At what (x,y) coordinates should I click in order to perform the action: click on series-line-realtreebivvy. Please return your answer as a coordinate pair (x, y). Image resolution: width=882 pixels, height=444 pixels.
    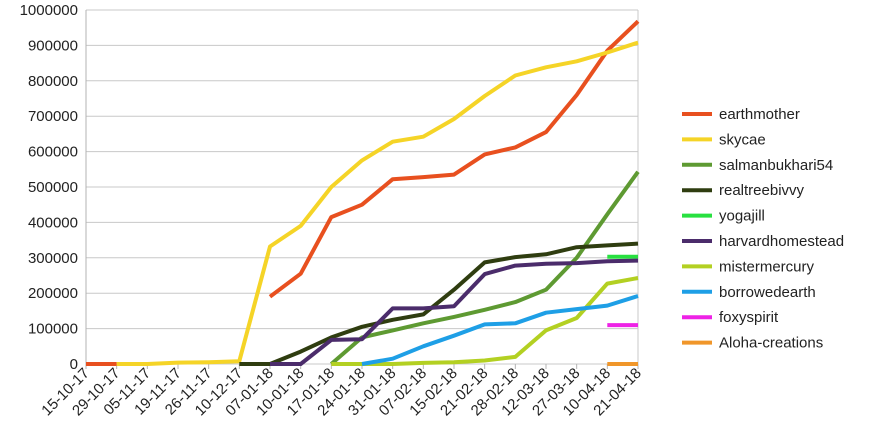
    Looking at the image, I should click on (439, 303).